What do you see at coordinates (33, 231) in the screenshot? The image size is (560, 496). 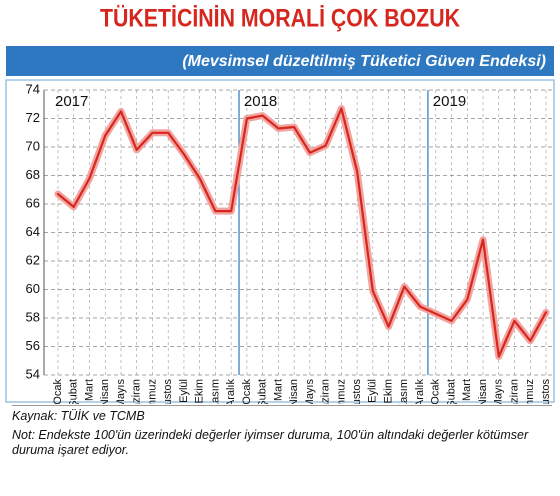 I see `y-tick-label: 64` at bounding box center [33, 231].